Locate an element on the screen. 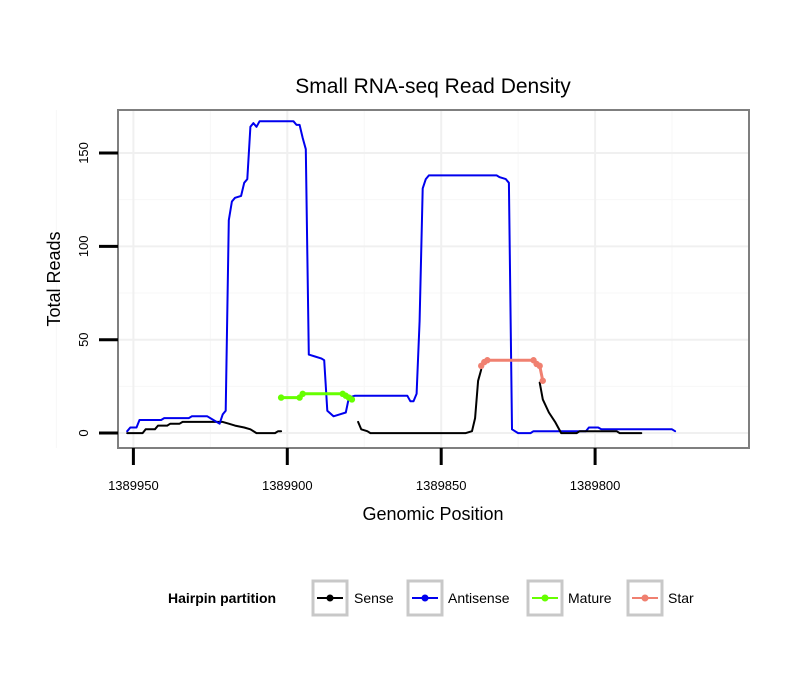  x-axis-title: Genomic Position is located at coordinates (432, 514).